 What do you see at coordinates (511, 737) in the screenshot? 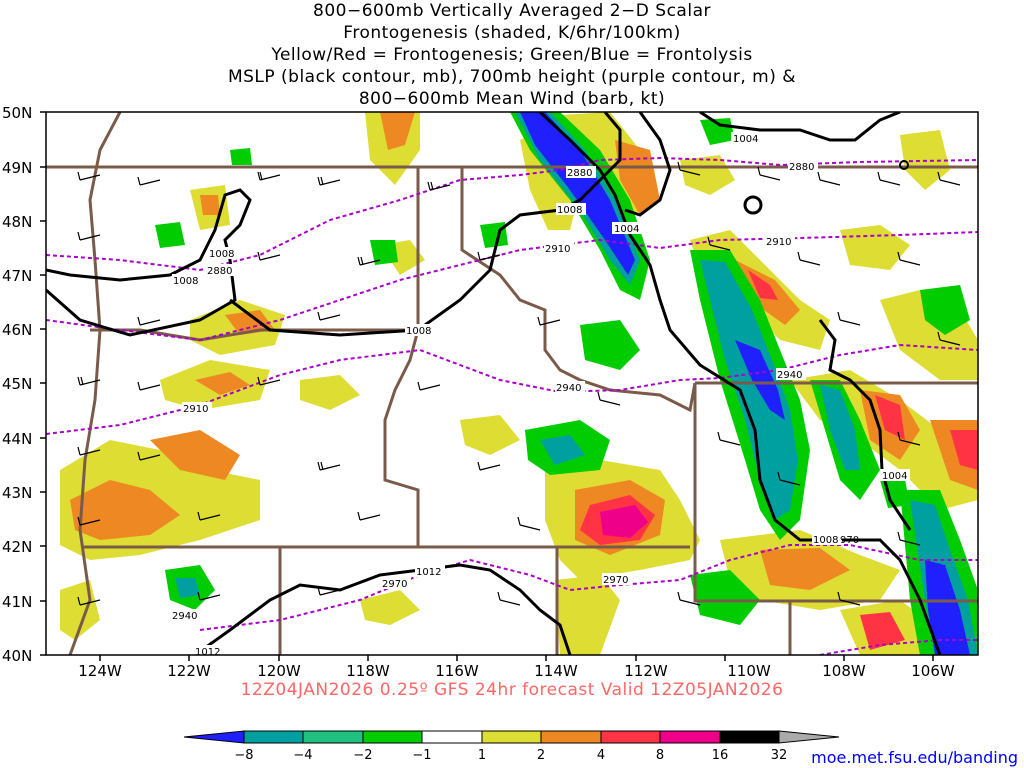
I see `colorbar` at bounding box center [511, 737].